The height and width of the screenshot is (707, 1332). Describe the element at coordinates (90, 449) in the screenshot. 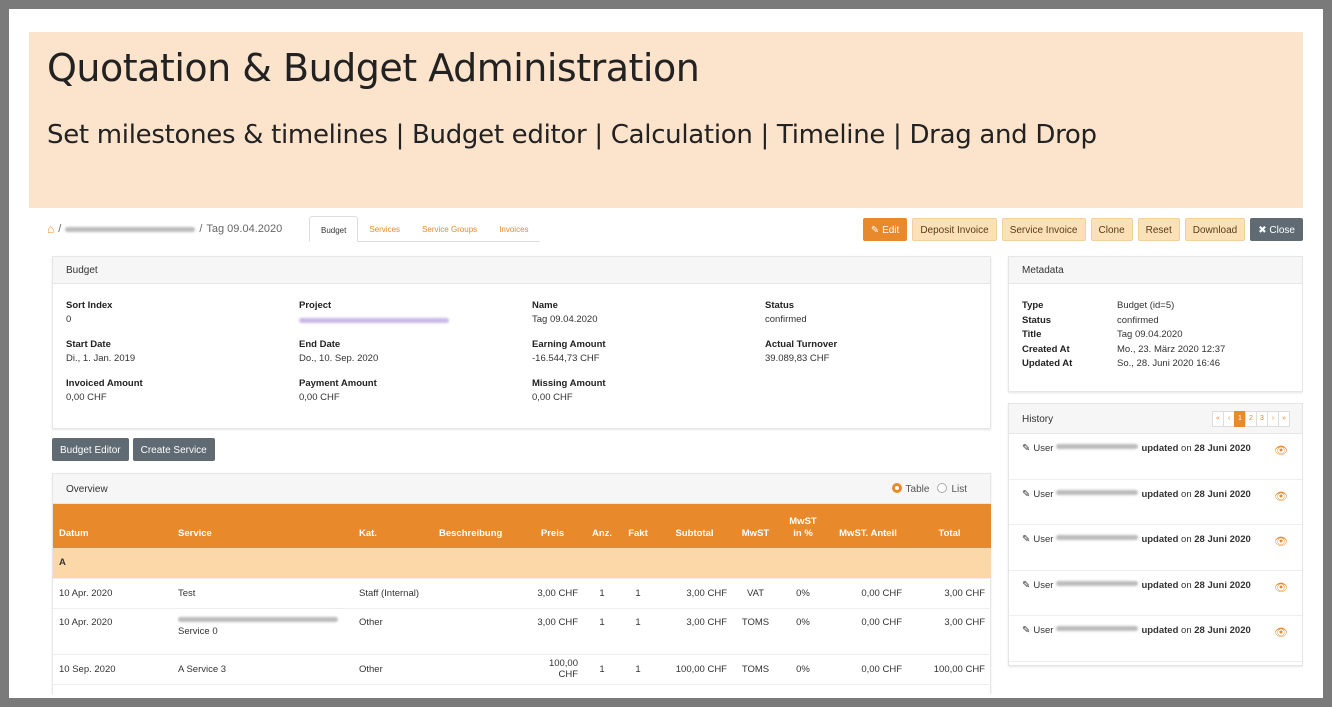

I see `budget-editor-button: Budget Editor` at that location.